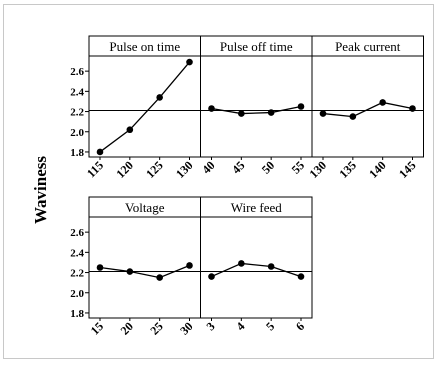 The width and height of the screenshot is (443, 368). I want to click on y-axis-label: Waviness, so click(40, 190).